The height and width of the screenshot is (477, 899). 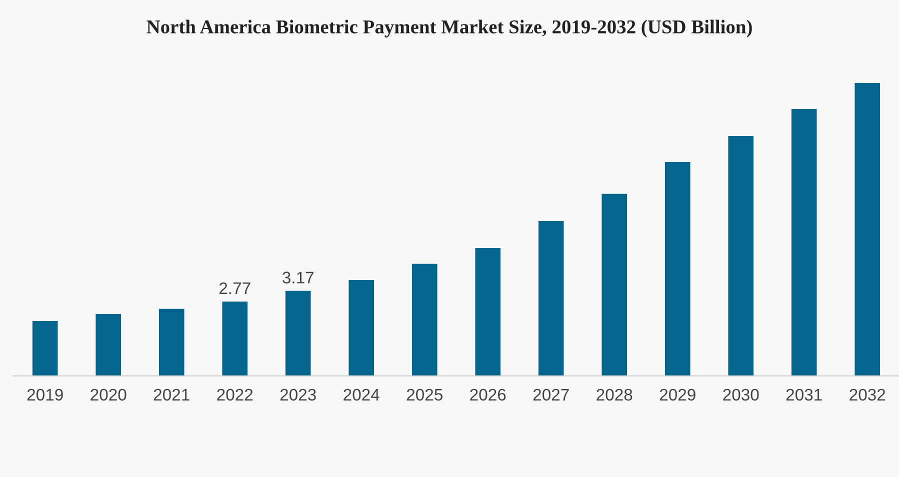 I want to click on x-tick-label: 2029, so click(x=678, y=394).